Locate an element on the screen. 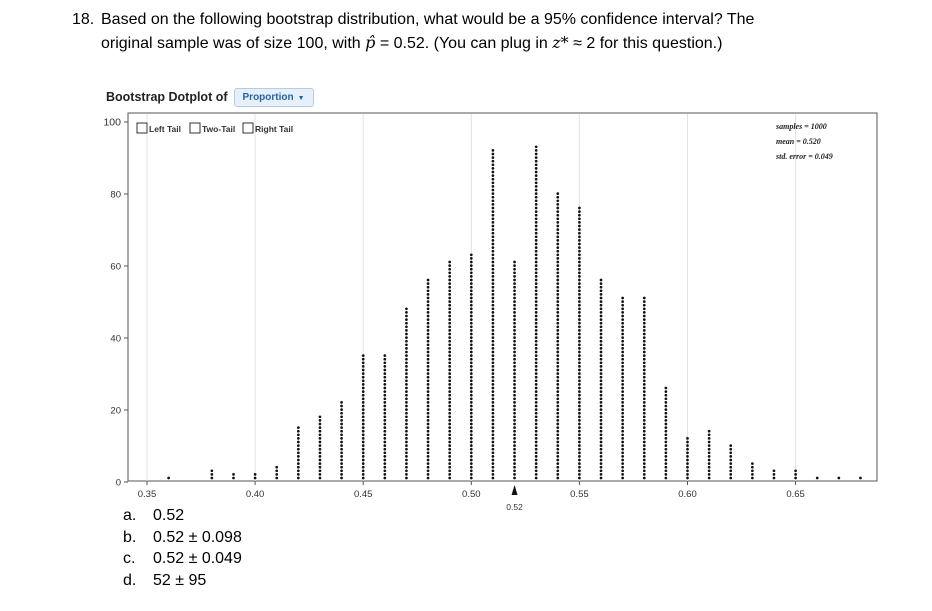  mean-marker-label: 0.52 is located at coordinates (514, 507).